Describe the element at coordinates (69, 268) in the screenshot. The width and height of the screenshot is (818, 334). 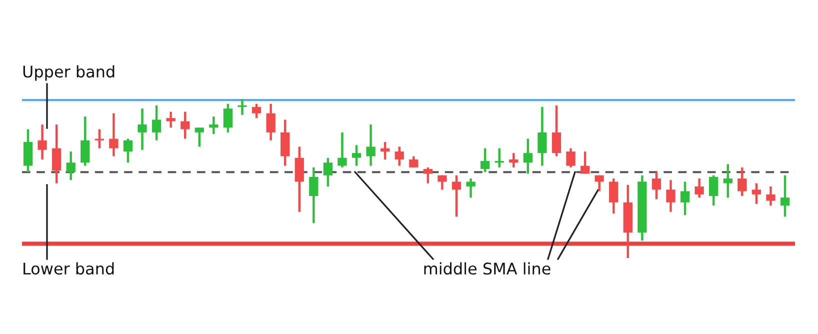
I see `ref-line-label: Lower band` at that location.